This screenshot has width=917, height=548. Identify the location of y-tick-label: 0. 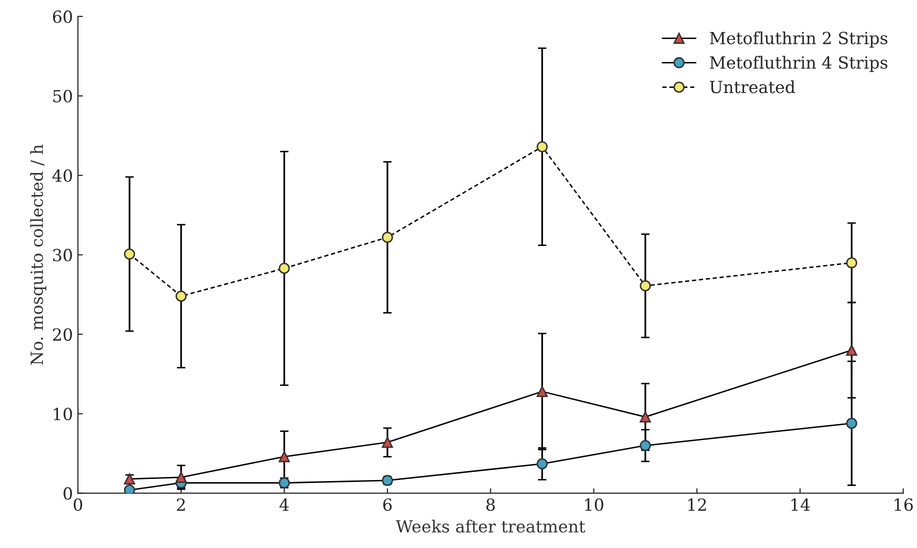
(68, 493).